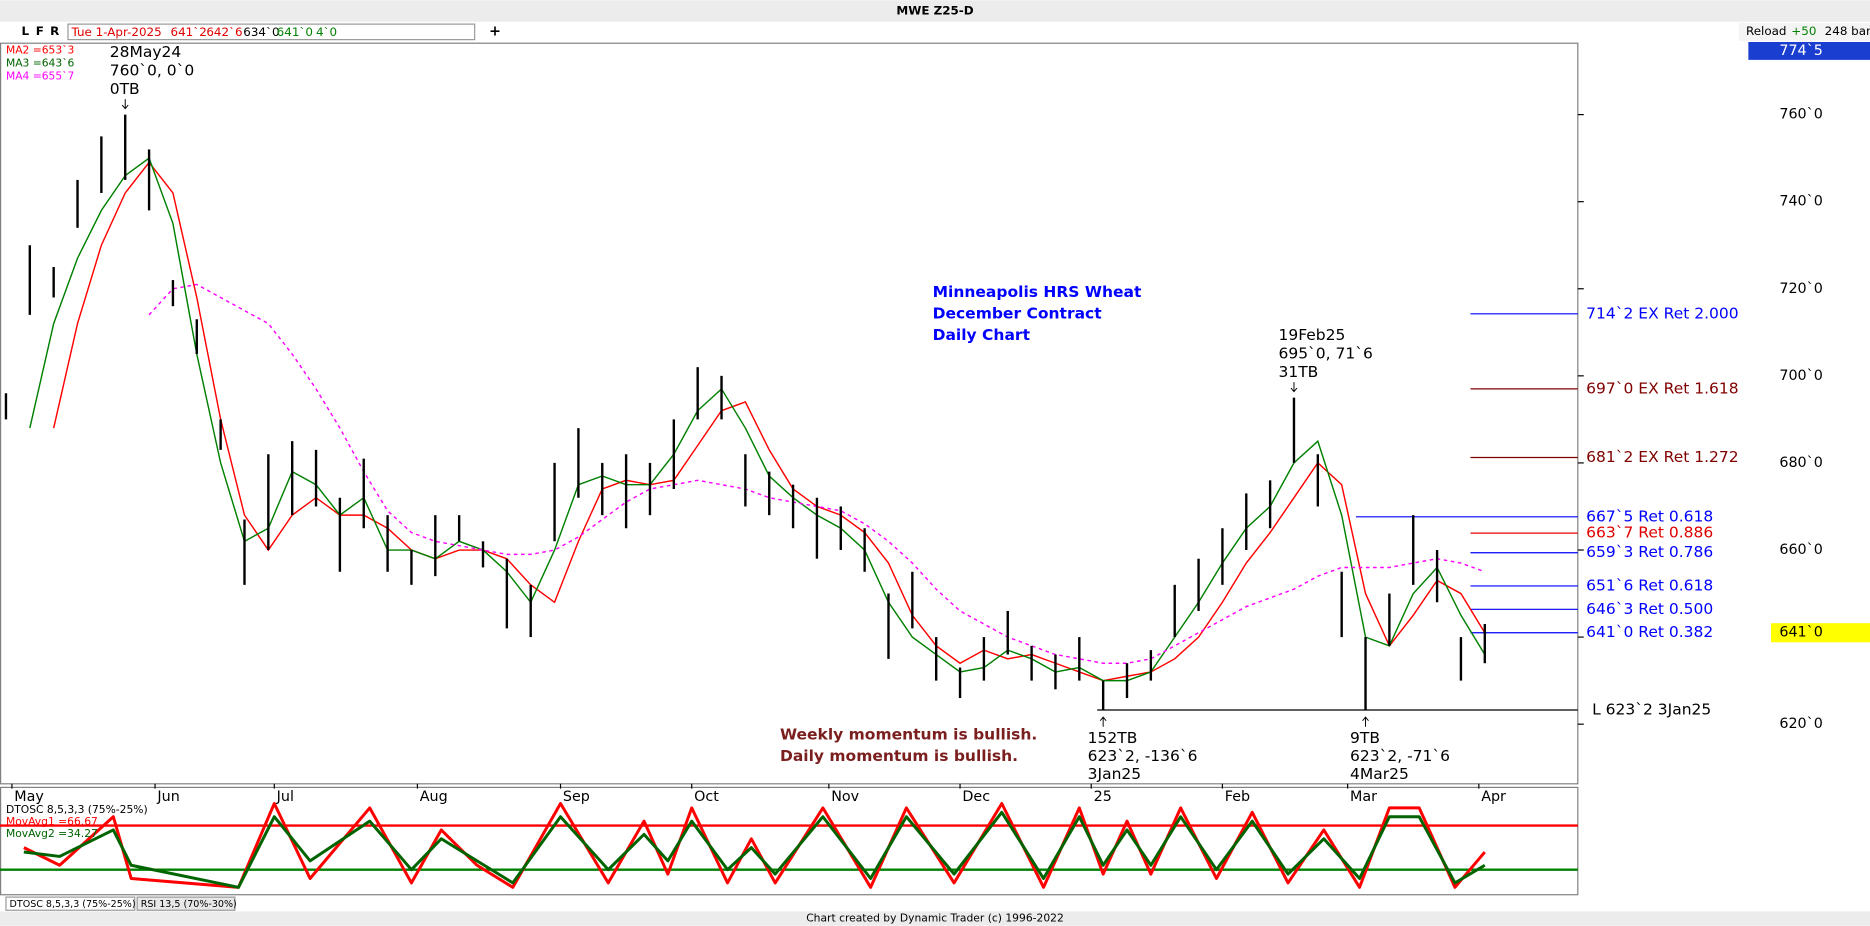 The image size is (1870, 926). I want to click on x-tick-label: Dec, so click(976, 797).